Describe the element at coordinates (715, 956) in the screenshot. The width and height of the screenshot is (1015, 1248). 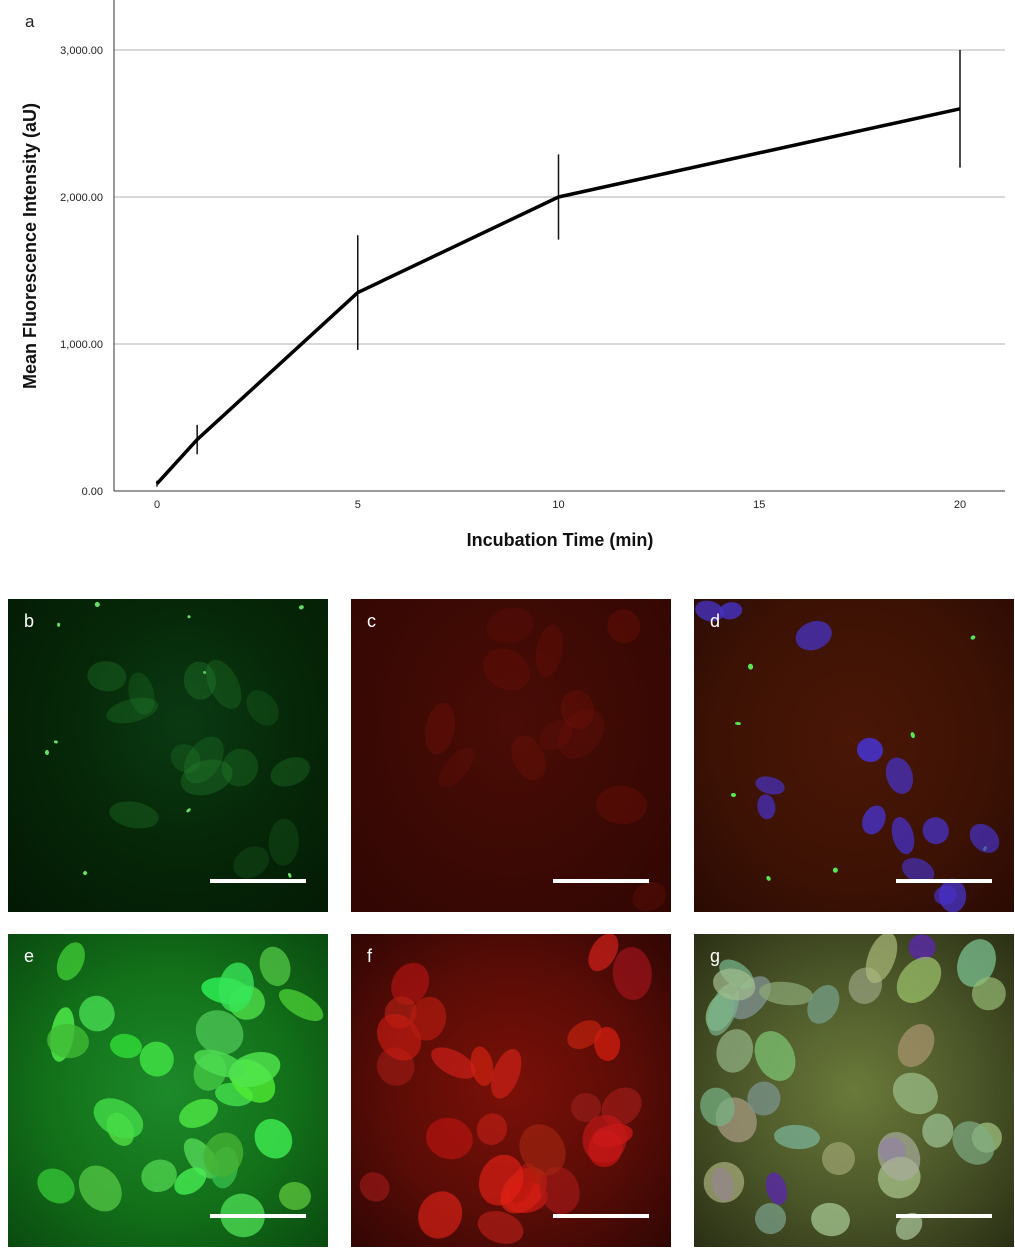
I see `panel-label-g: g` at that location.